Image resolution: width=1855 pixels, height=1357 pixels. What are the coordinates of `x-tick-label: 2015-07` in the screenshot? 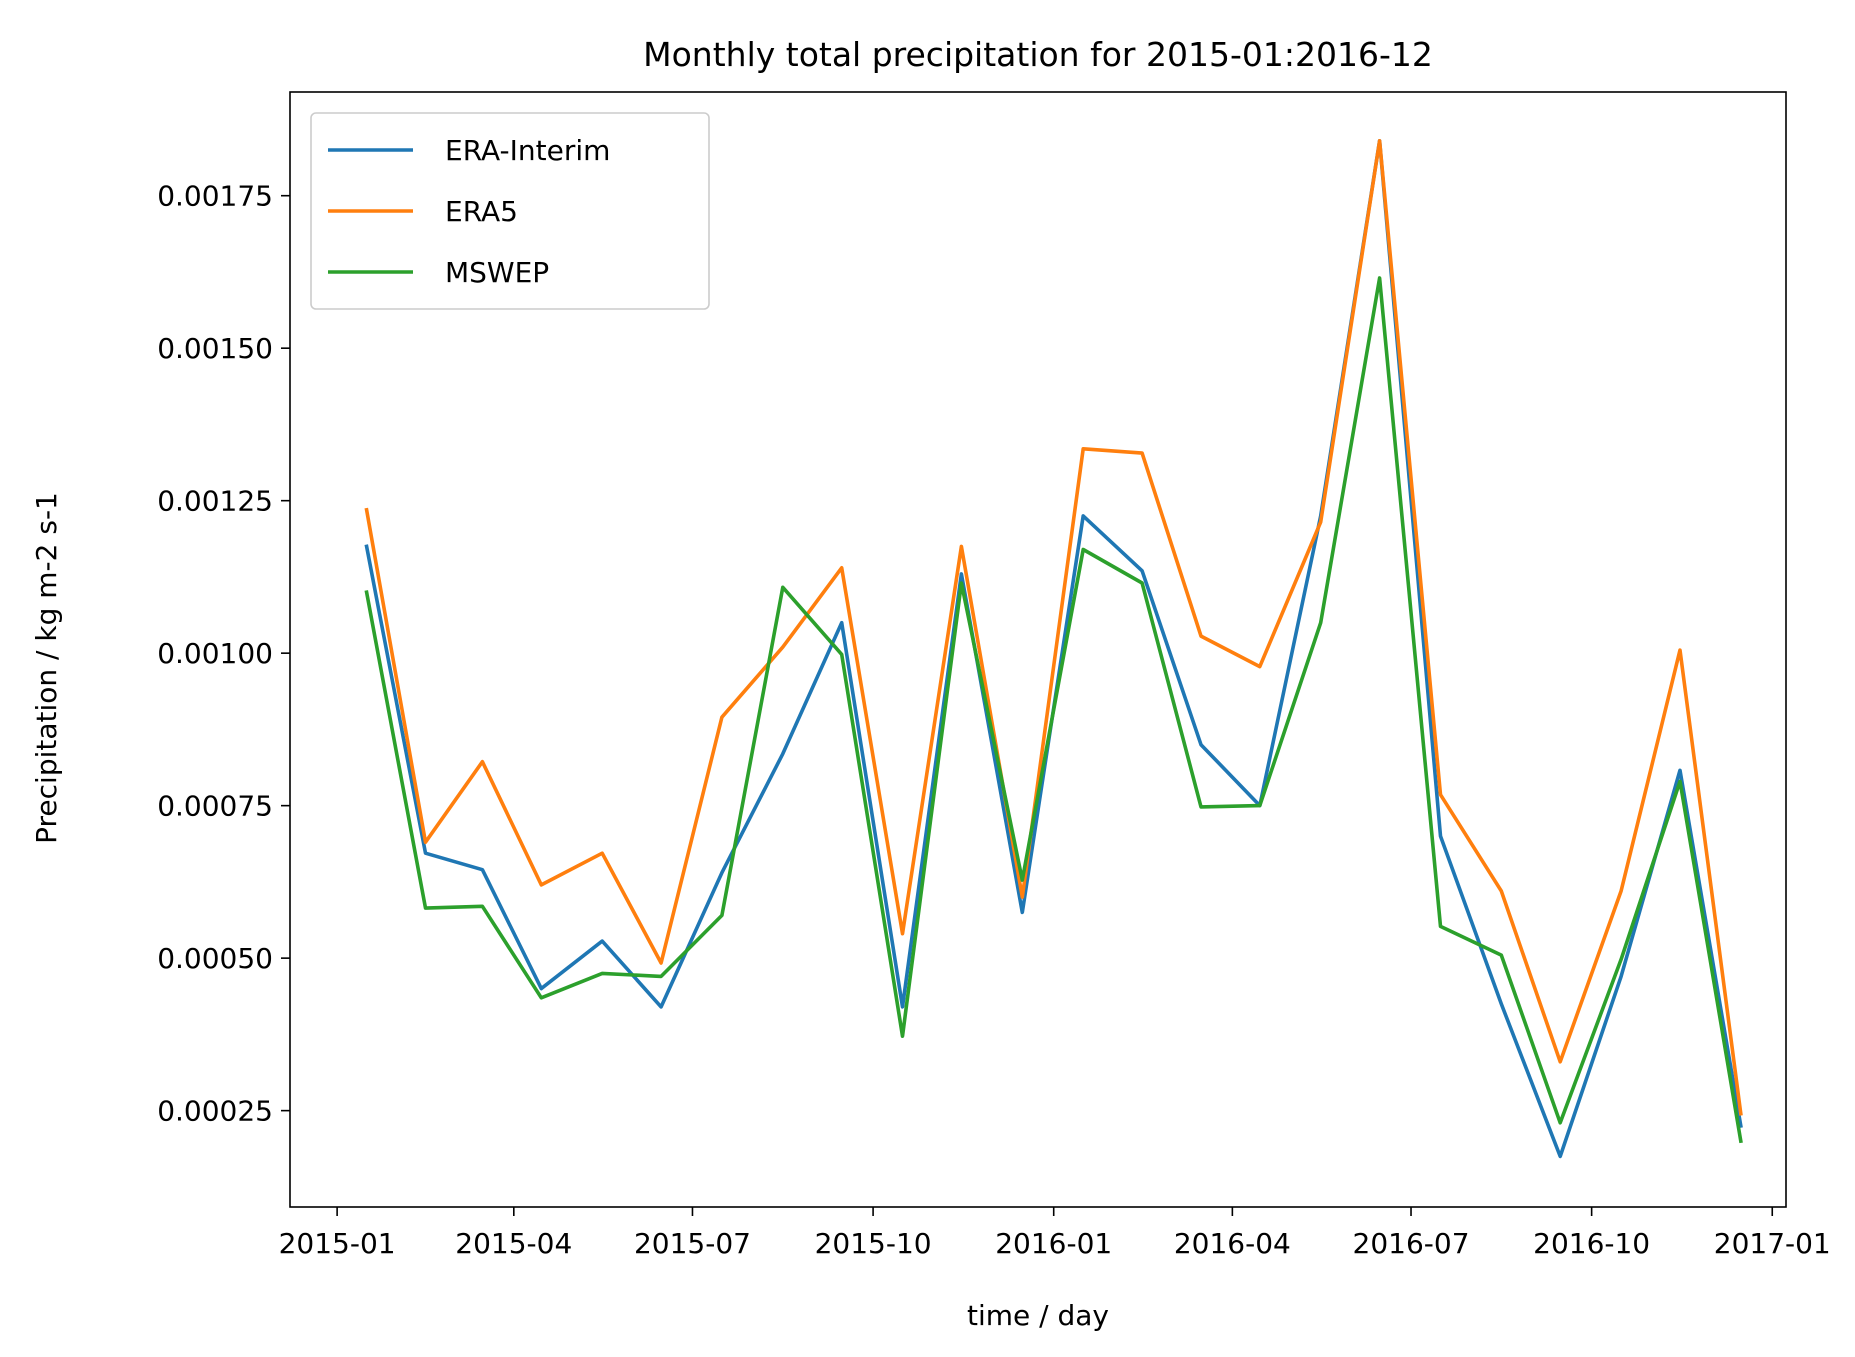 It's located at (692, 1243).